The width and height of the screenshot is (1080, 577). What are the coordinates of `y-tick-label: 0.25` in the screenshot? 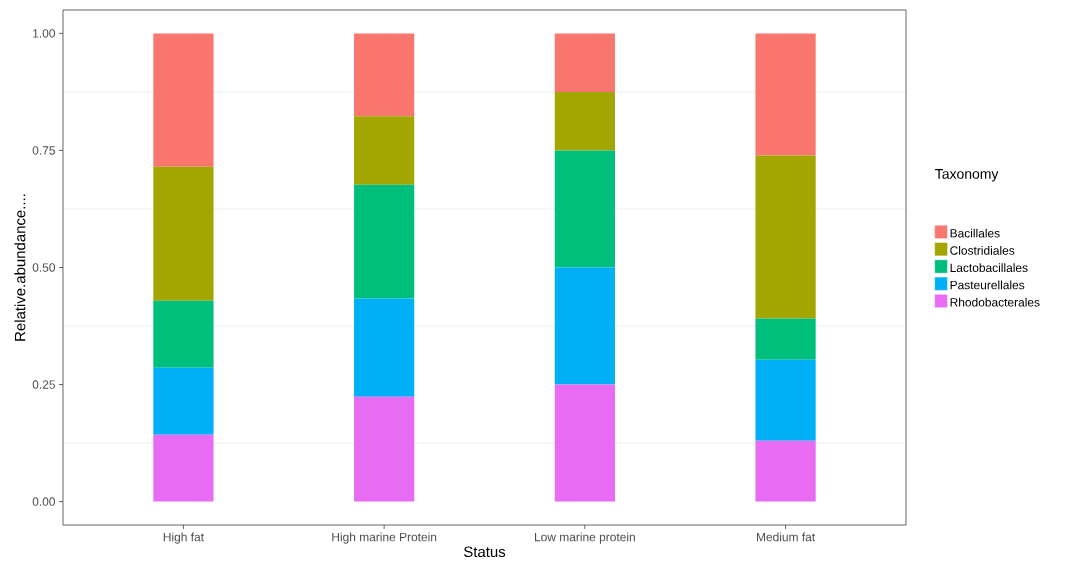 It's located at (43, 384).